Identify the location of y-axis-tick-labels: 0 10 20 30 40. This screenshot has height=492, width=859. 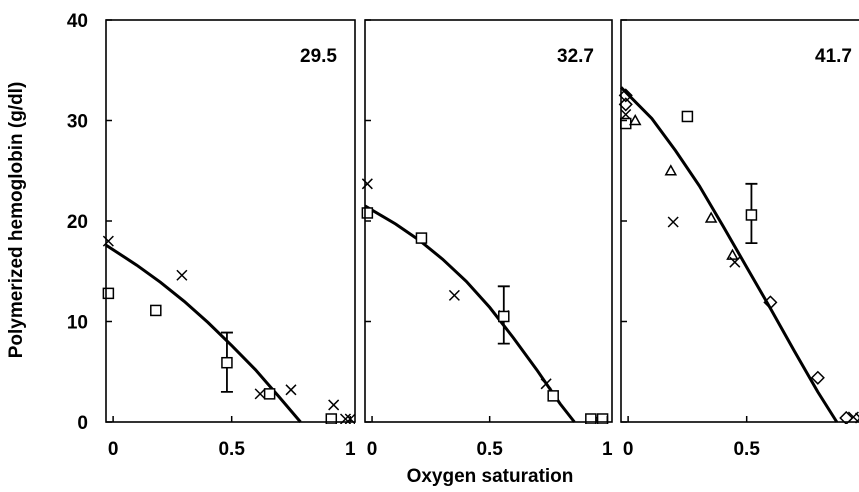
(77, 222).